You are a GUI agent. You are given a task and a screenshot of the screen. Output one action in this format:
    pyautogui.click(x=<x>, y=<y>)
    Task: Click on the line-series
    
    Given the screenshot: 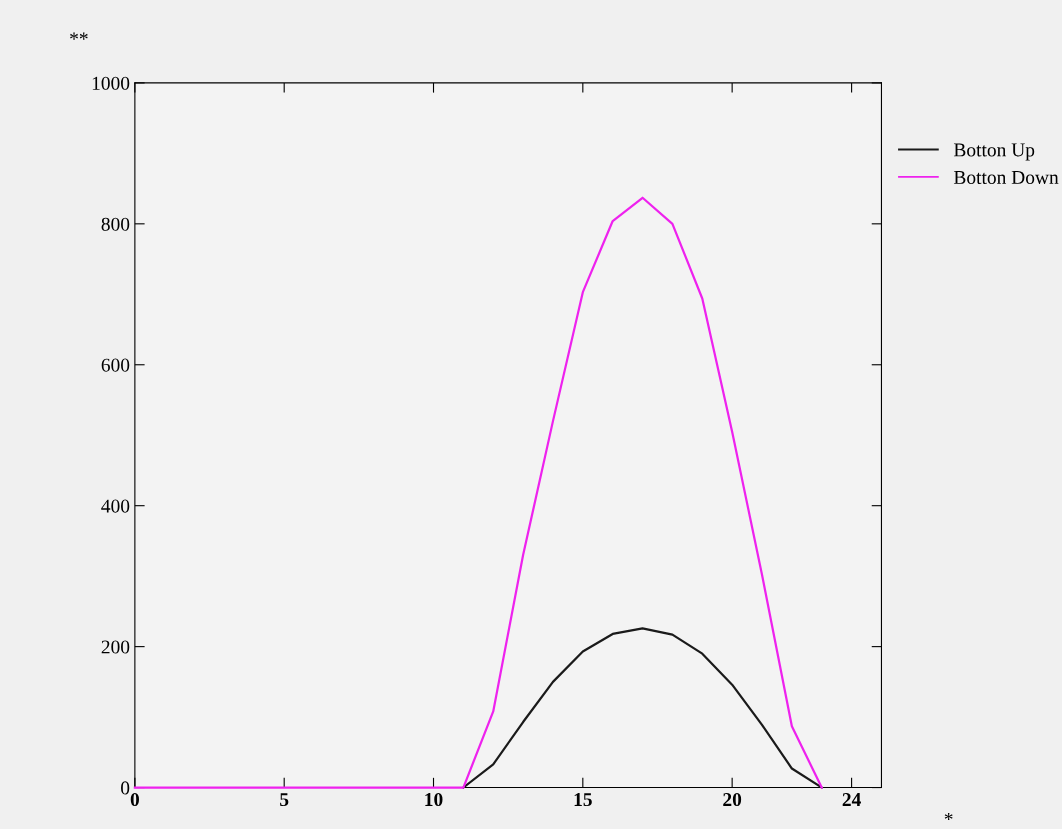 What is the action you would take?
    pyautogui.click(x=642, y=708)
    